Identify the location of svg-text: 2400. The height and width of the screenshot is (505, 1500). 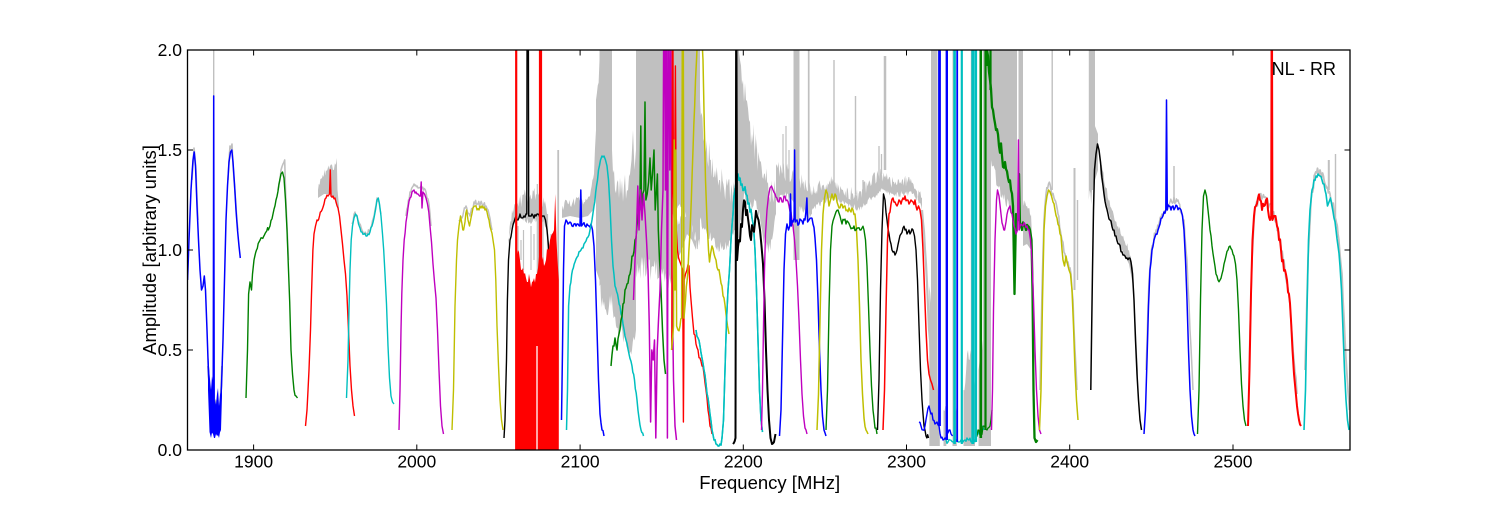
(1069, 462).